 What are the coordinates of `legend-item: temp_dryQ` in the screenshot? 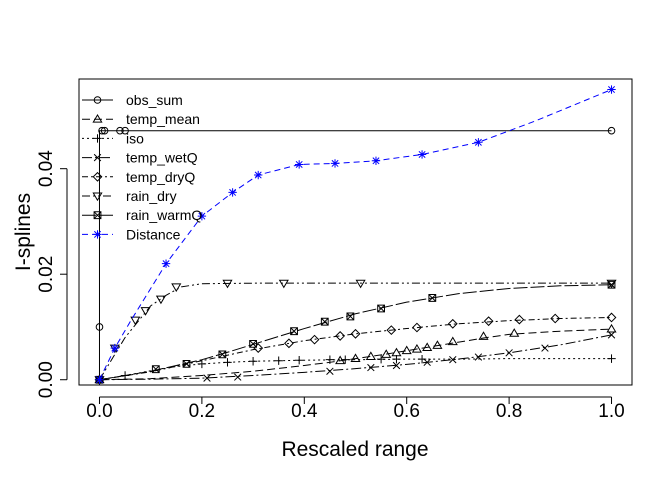 It's located at (138, 177).